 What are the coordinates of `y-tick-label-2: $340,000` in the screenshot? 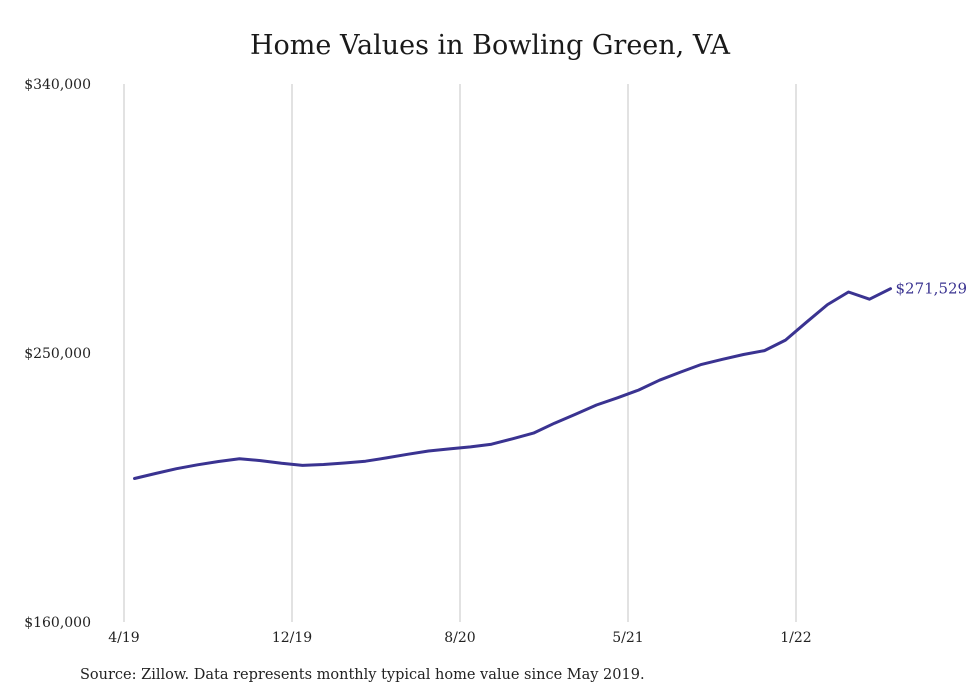 It's located at (57, 85).